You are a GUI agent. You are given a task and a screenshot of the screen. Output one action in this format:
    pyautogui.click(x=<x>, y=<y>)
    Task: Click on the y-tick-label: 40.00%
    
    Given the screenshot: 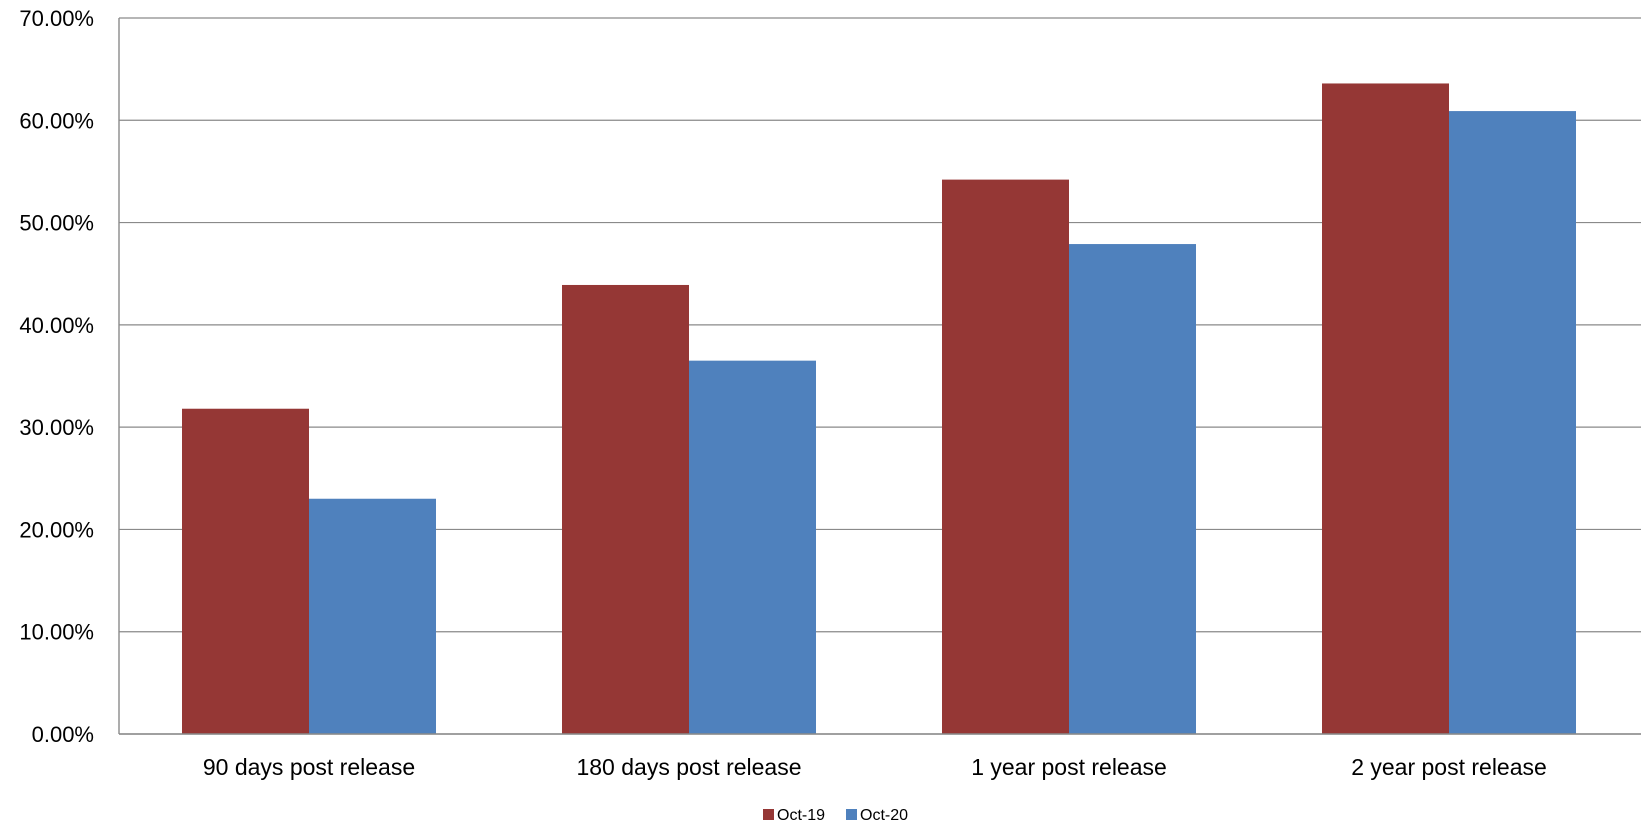 What is the action you would take?
    pyautogui.click(x=56, y=325)
    